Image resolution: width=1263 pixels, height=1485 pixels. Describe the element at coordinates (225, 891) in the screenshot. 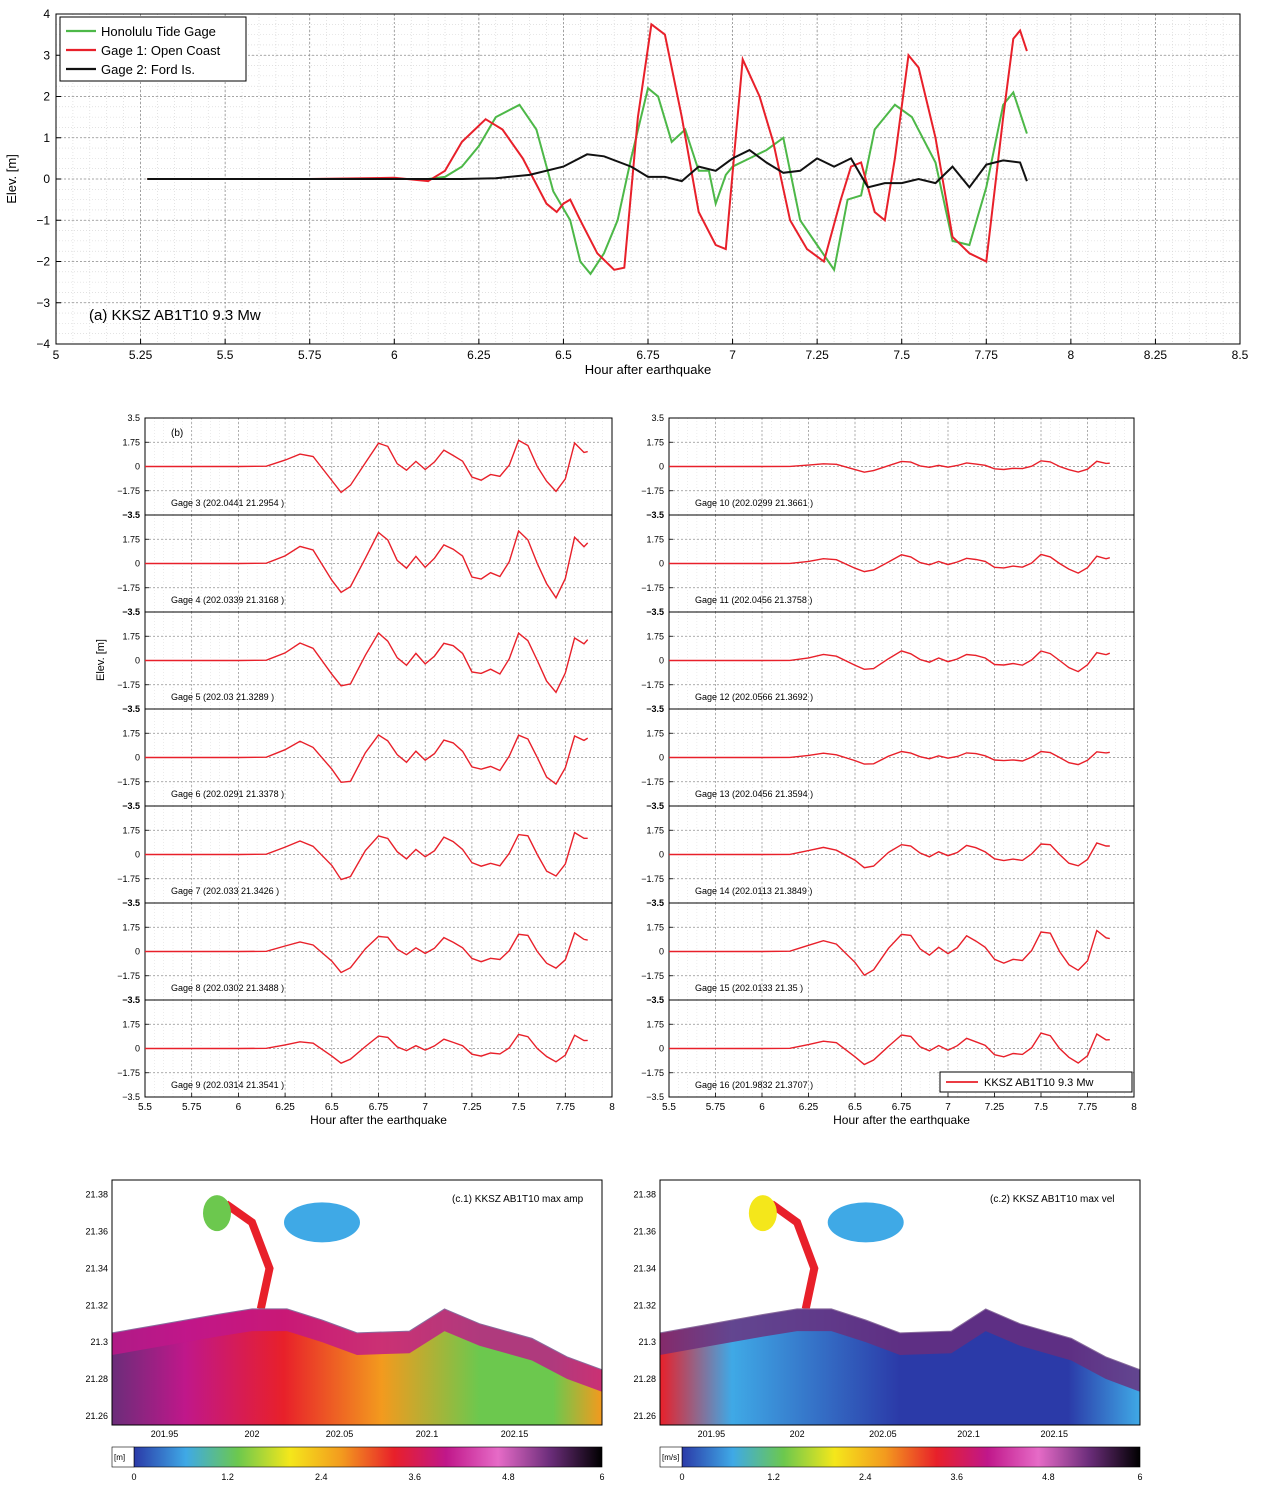

I see `gage-label: Gage 7 (202.033 21.3426 )` at that location.